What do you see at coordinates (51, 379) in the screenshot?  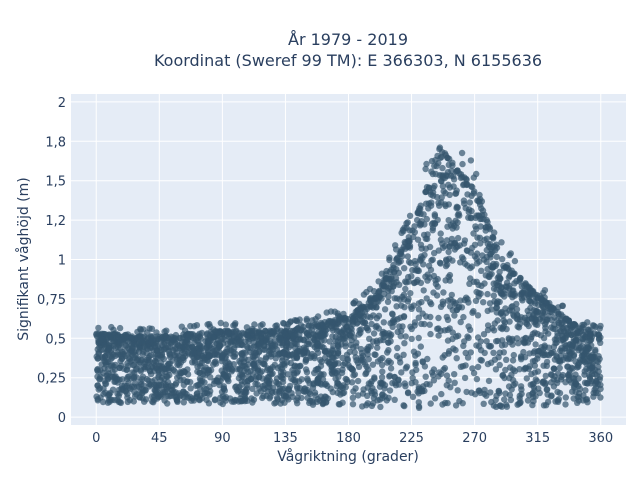 I see `y-tick-label: 0,25` at bounding box center [51, 379].